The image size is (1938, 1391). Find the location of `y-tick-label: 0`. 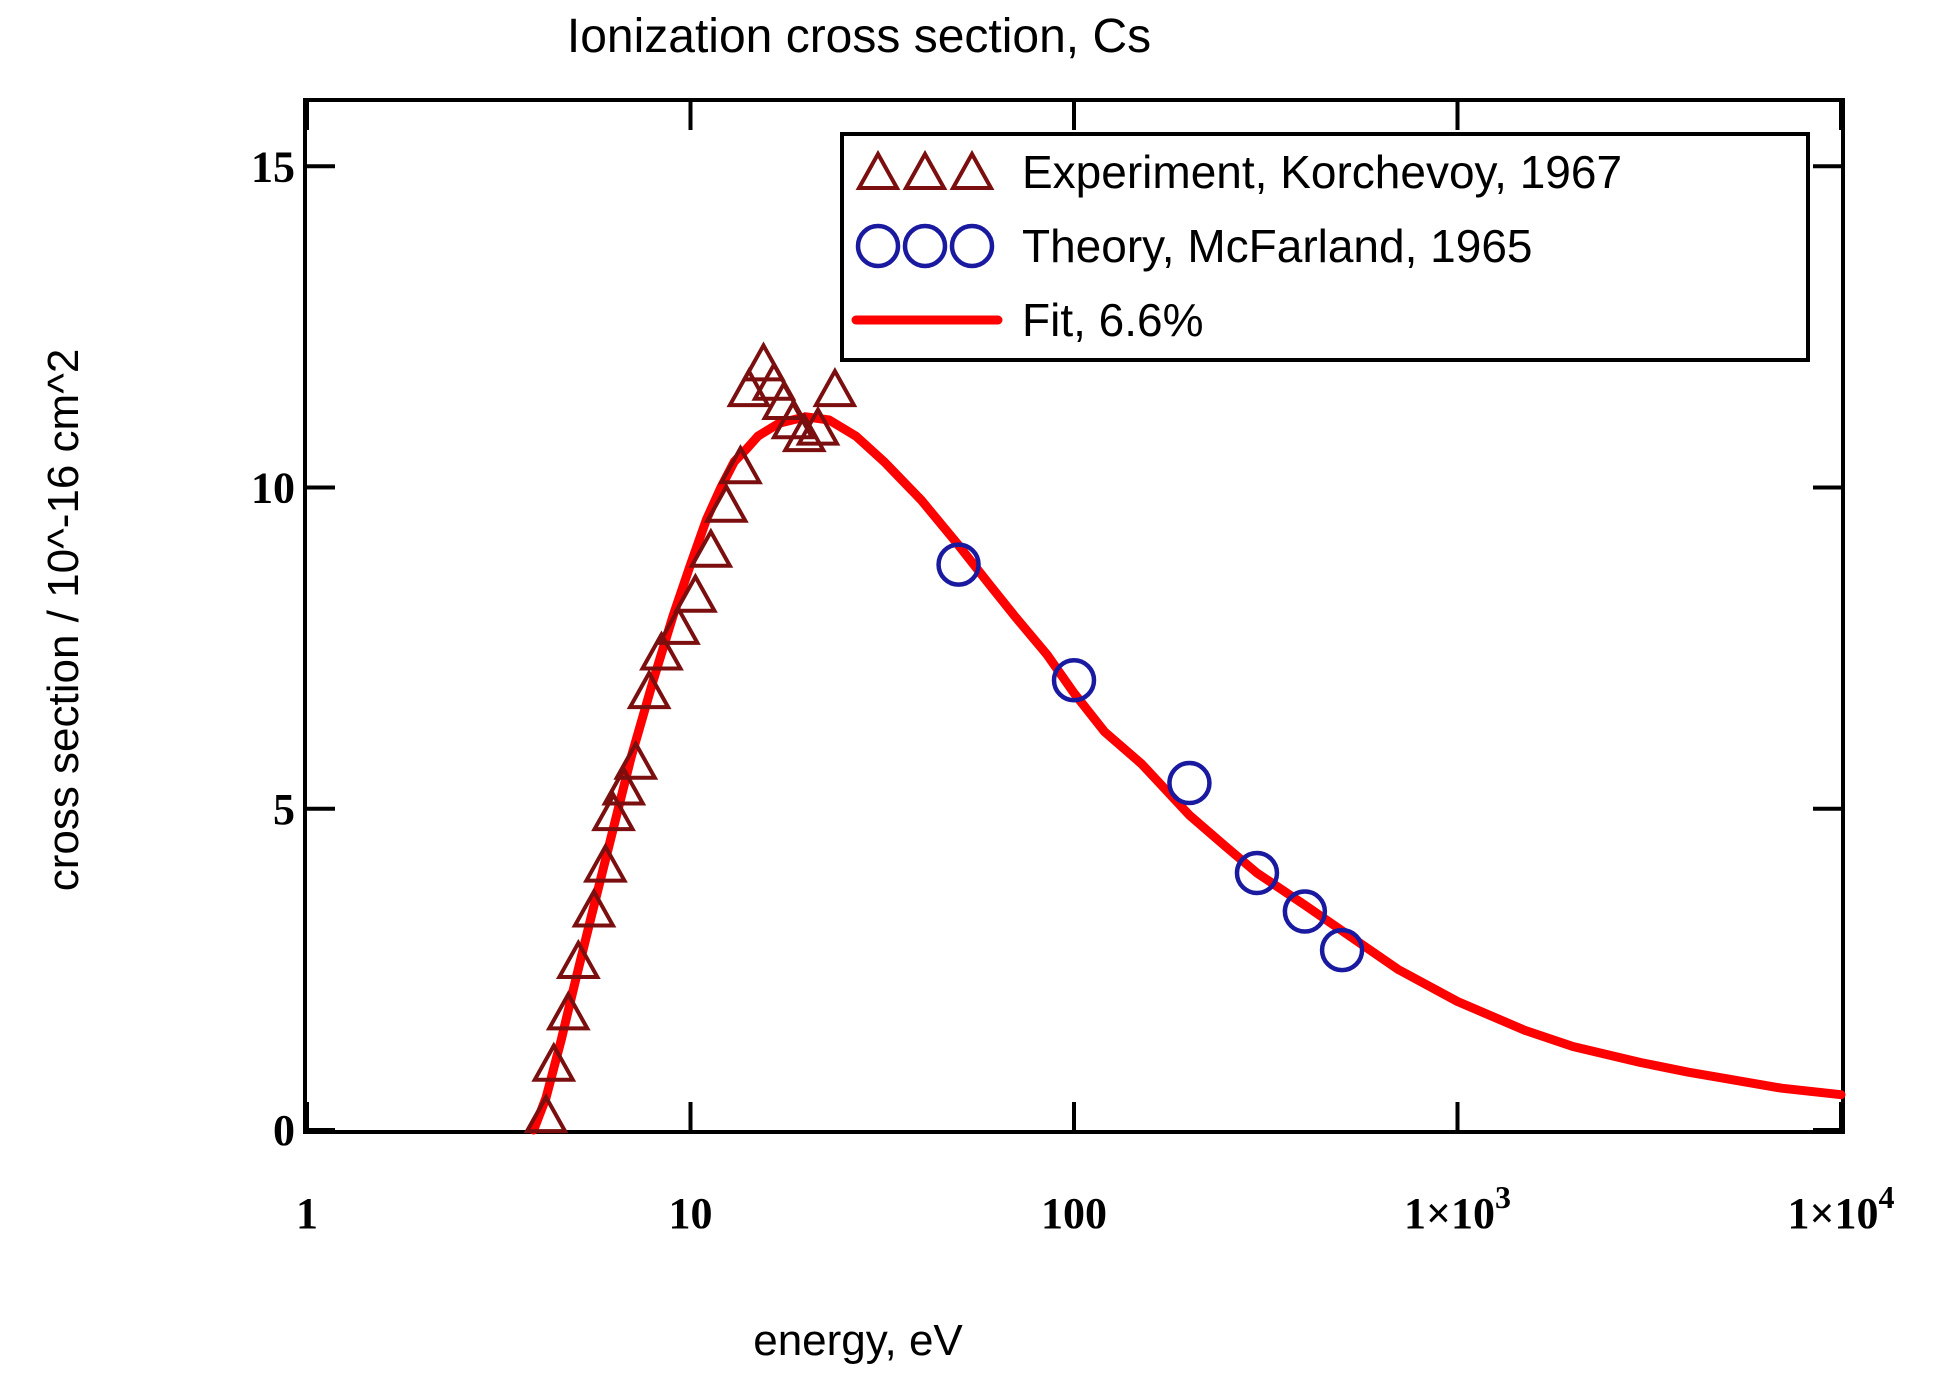

y-tick-label: 0 is located at coordinates (284, 1130).